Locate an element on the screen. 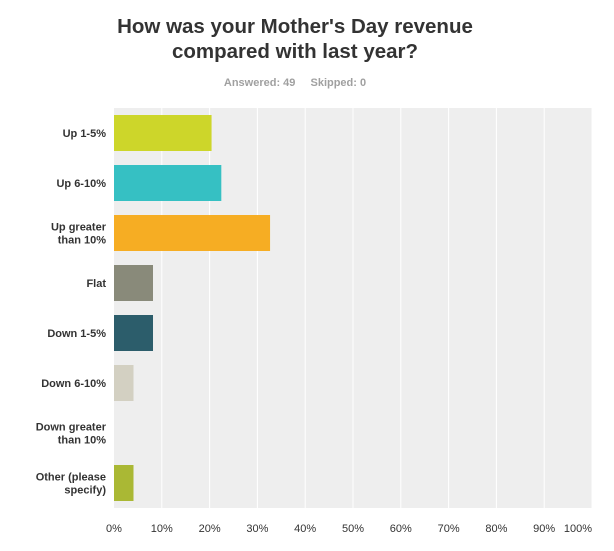 This screenshot has height=551, width=614. category-label: Up 6-10% is located at coordinates (81, 184).